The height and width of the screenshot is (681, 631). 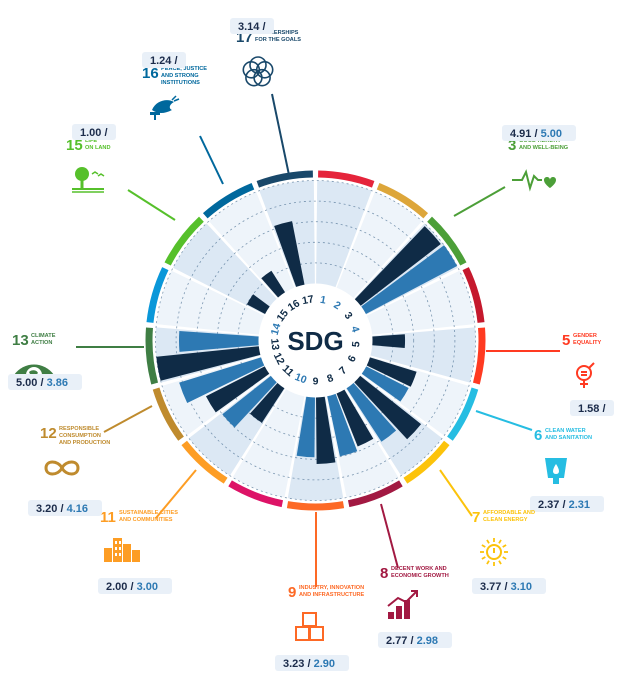 What do you see at coordinates (294, 305) in the screenshot?
I see `goal-number-16: 16` at bounding box center [294, 305].